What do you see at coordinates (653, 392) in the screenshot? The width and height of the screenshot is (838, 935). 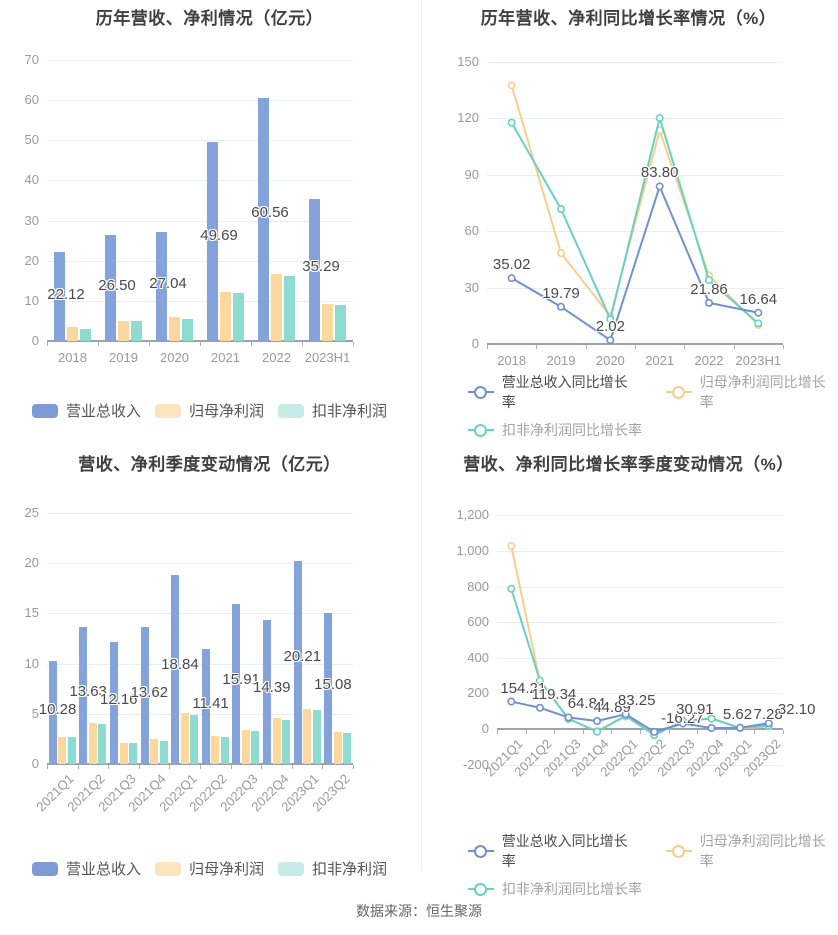 I see `legend-row: 营业总收入同比增长率 归母净利润同比增长率` at bounding box center [653, 392].